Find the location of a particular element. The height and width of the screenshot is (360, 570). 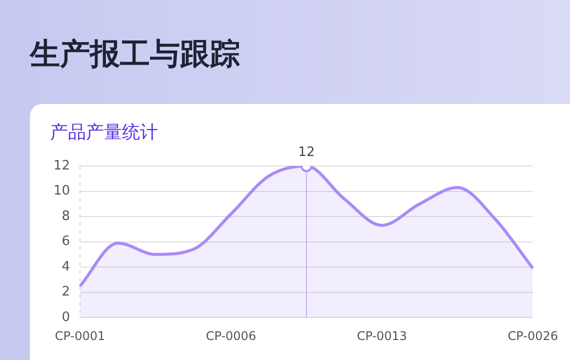

chart-title: 生产报工与跟踪 is located at coordinates (135, 55).